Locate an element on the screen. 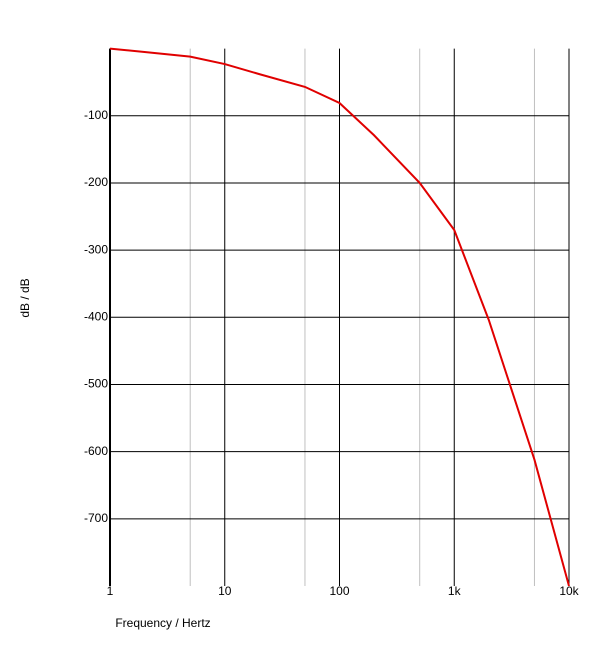  x-tick-label: 1k is located at coordinates (455, 591).